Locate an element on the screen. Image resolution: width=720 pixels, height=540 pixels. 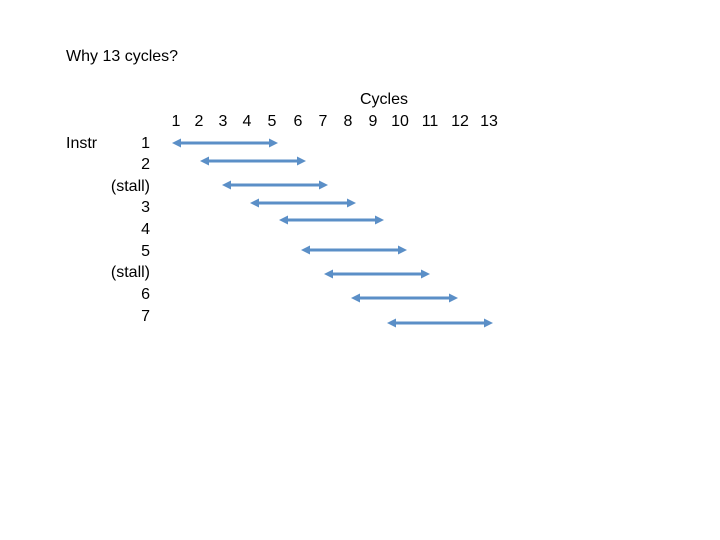
cycle-number: 6 is located at coordinates (298, 121).